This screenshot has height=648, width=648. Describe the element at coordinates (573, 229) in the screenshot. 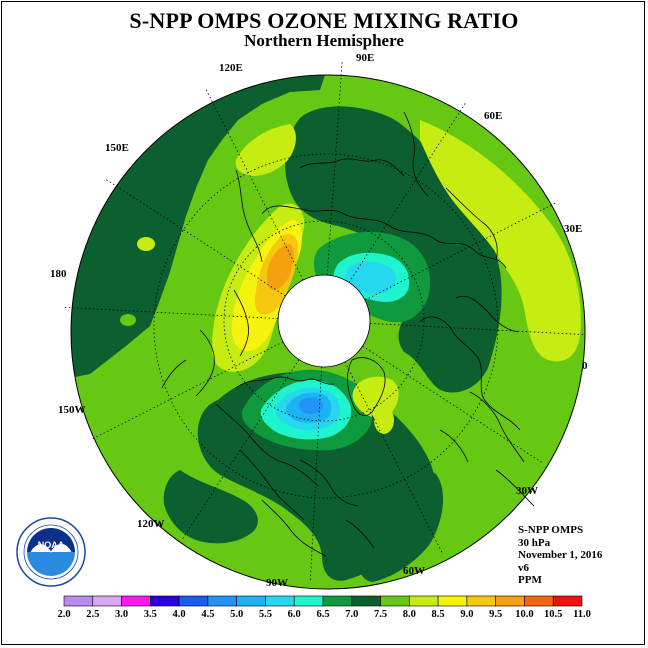

I see `lon-label-30e: 30E` at that location.